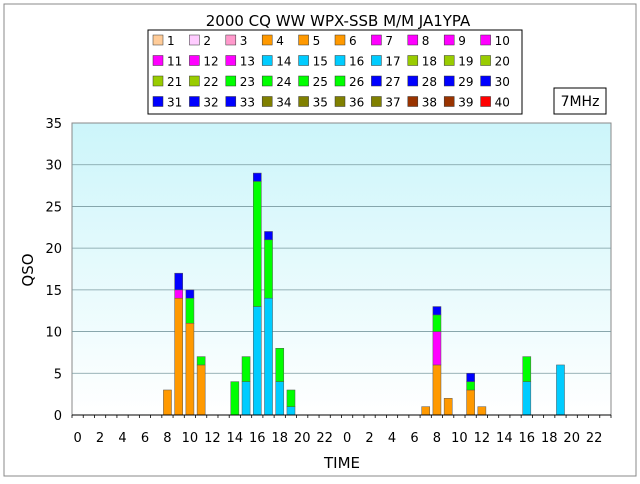  Describe the element at coordinates (28, 269) in the screenshot. I see `y-axis-label: QSO` at that location.